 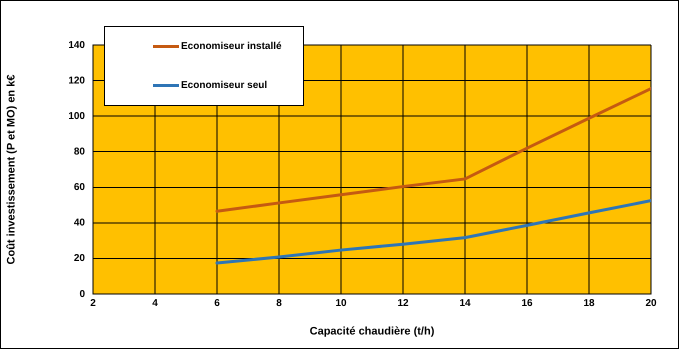 I want to click on y-tick-label: 80, so click(x=80, y=152).